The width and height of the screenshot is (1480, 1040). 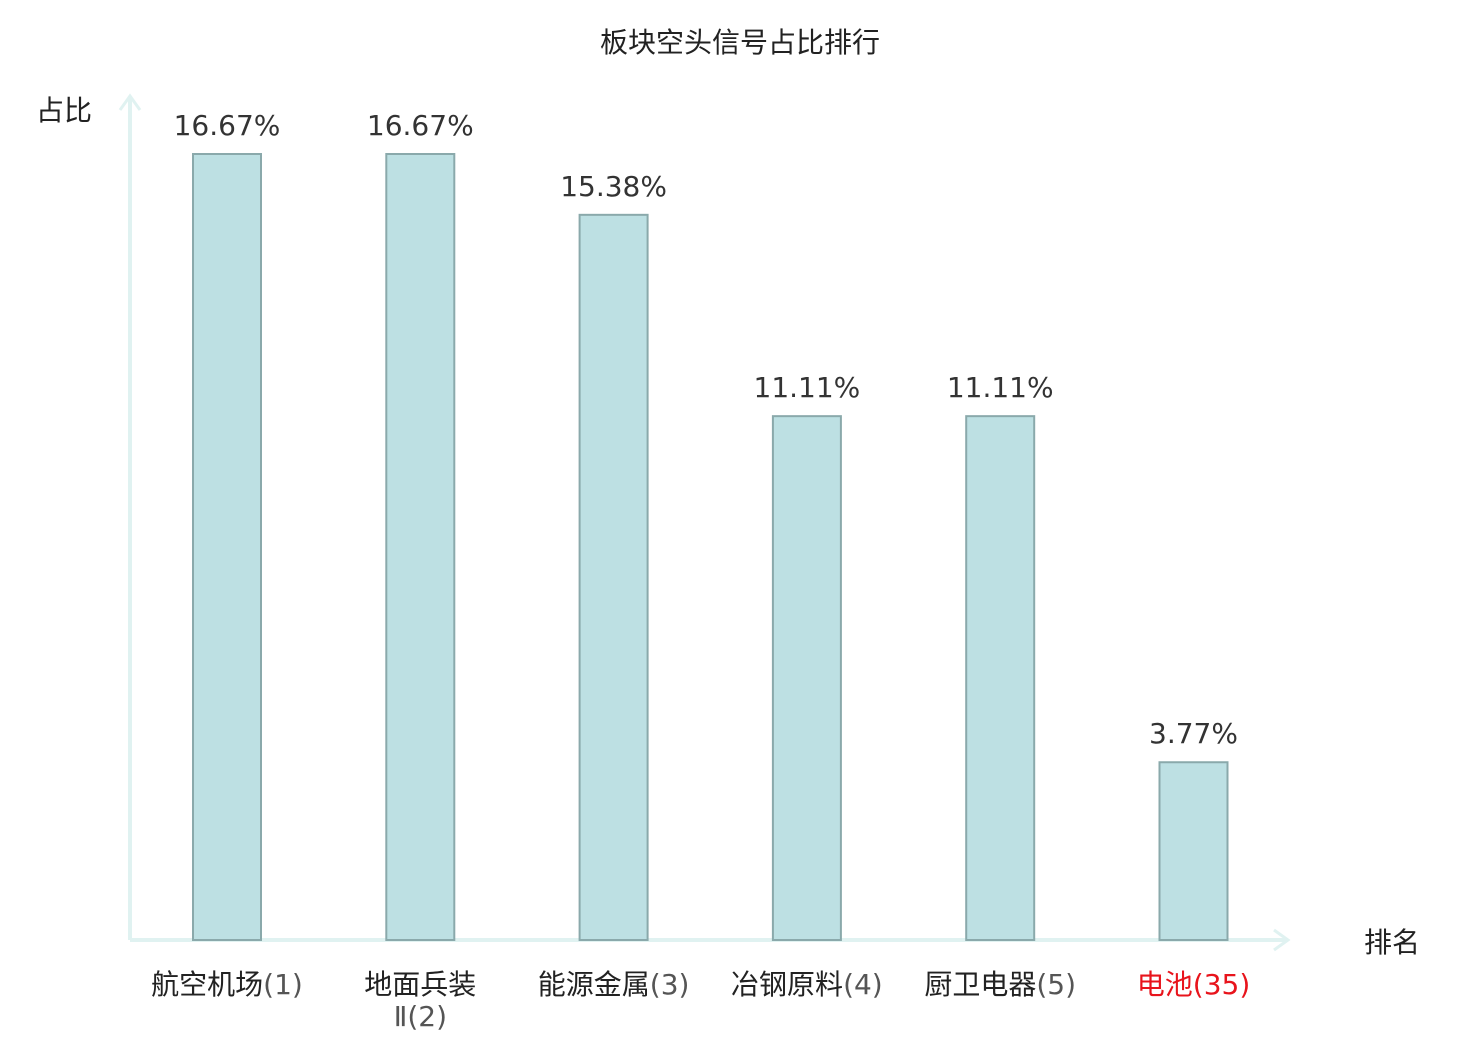 What do you see at coordinates (1056, 984) in the screenshot?
I see `category-rank: (5)` at bounding box center [1056, 984].